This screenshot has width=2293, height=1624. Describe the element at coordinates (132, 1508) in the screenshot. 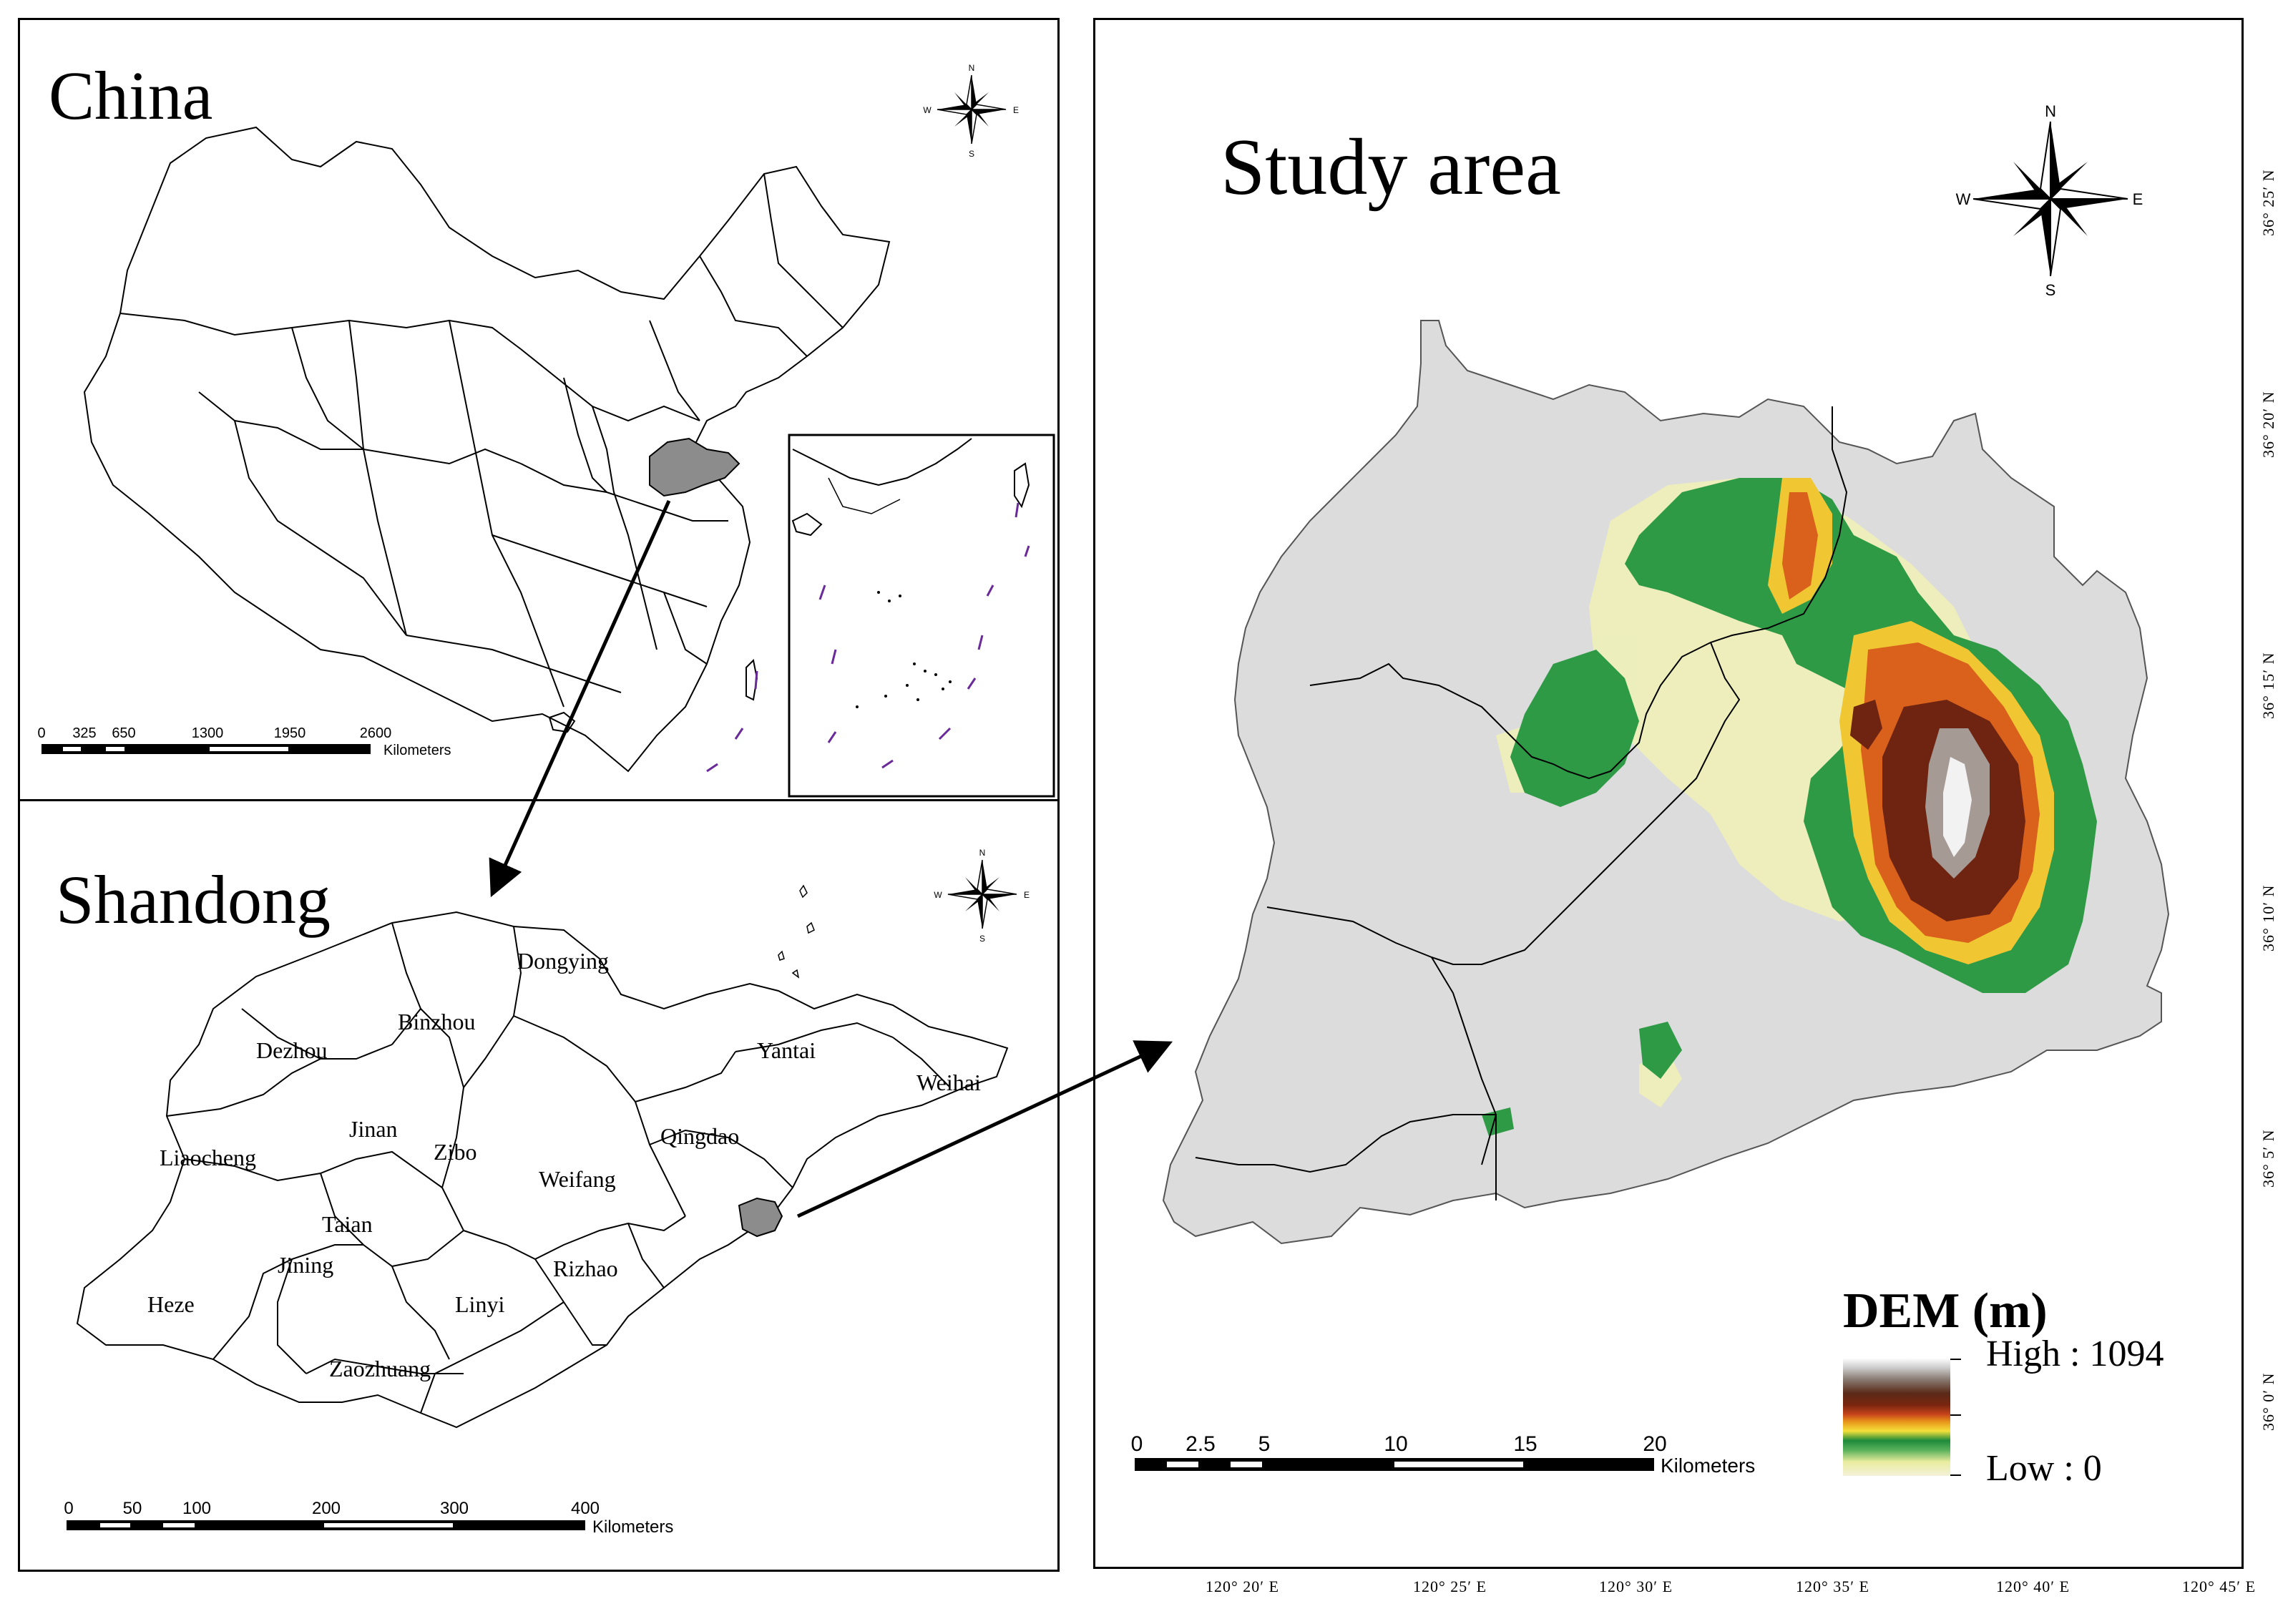

I see `shandong-tick-1: 50` at that location.